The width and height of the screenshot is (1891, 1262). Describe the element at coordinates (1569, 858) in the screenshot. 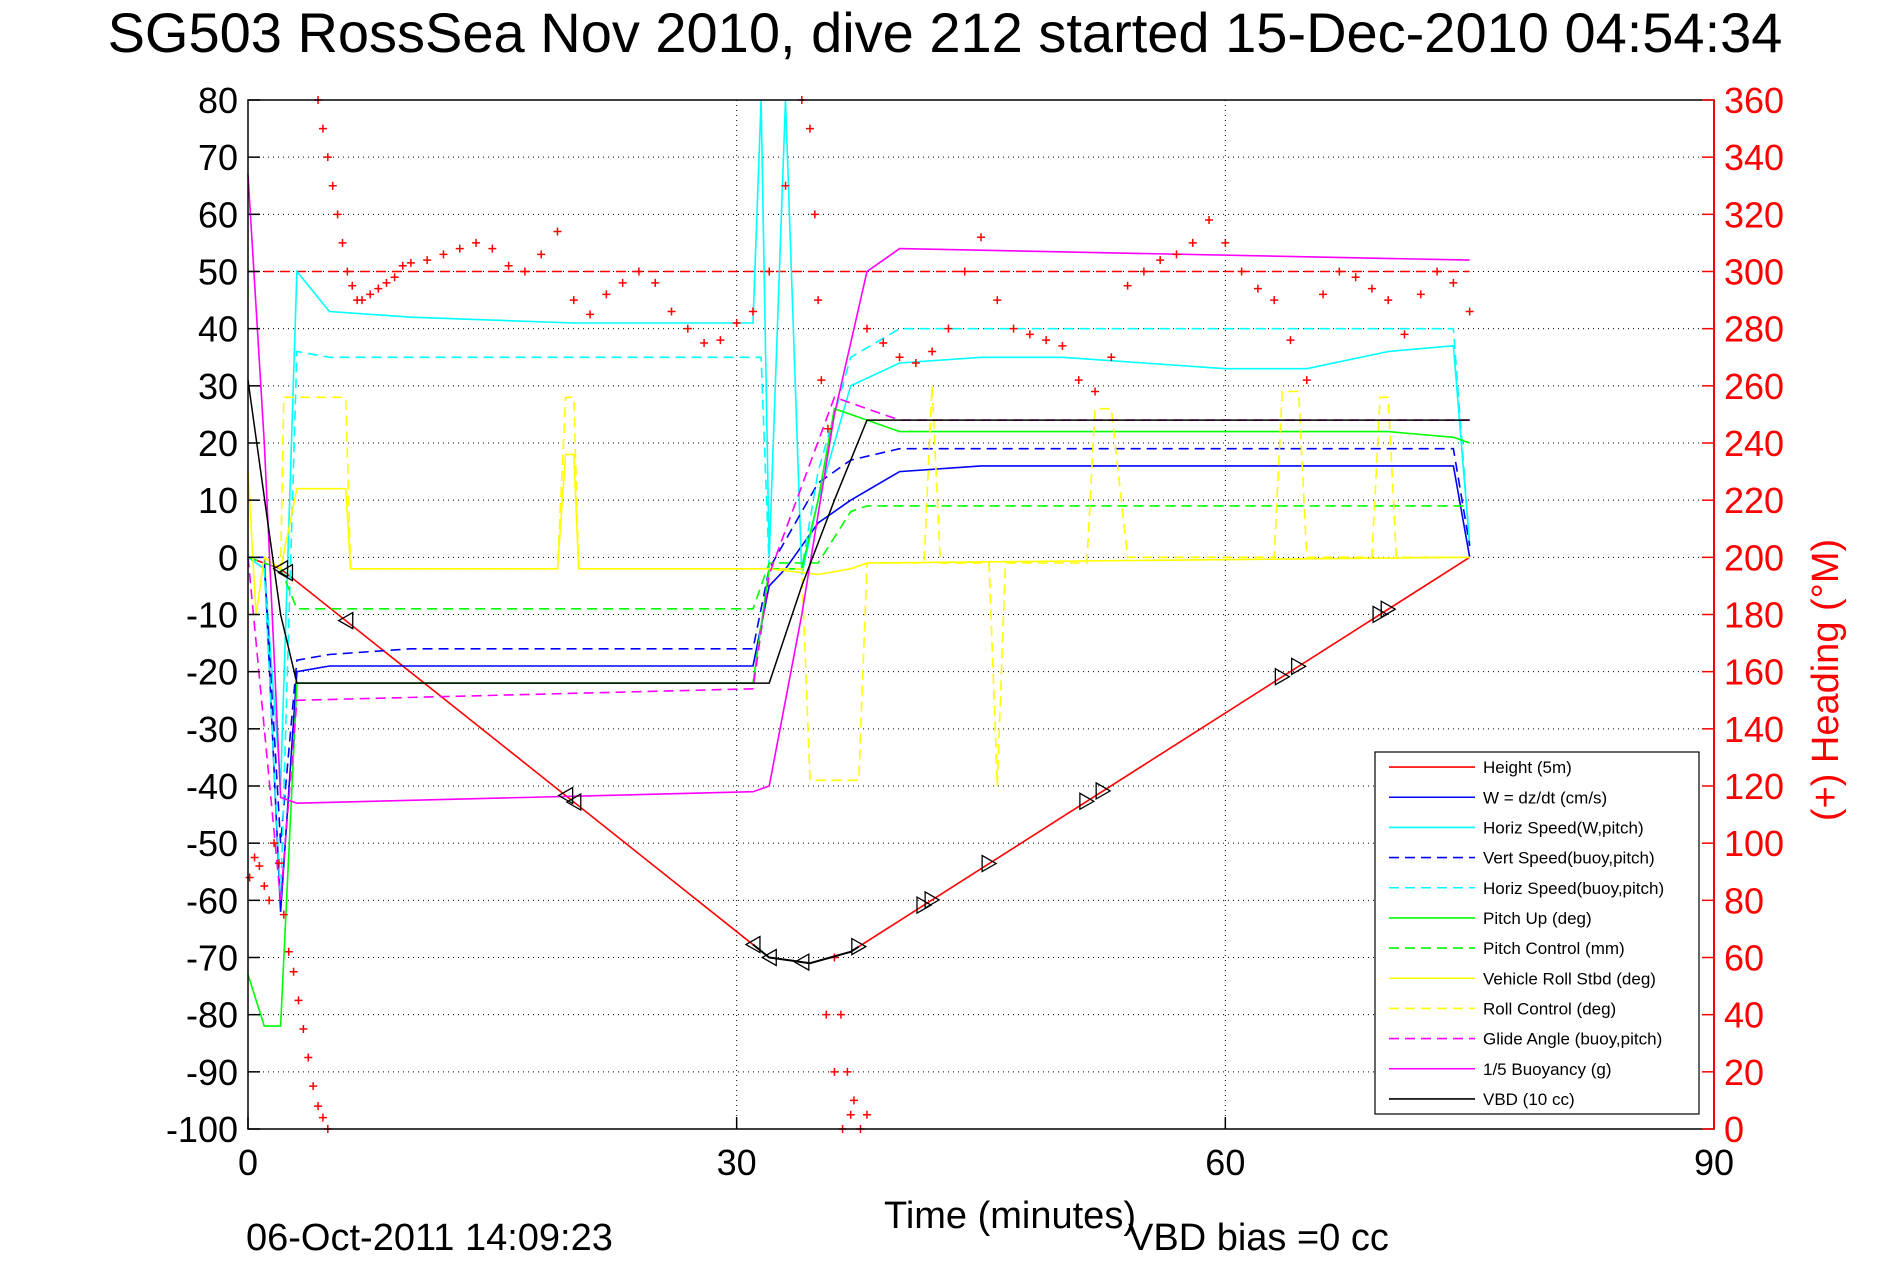

I see `legend-label: Vert Speed(buoy,pitch)` at that location.